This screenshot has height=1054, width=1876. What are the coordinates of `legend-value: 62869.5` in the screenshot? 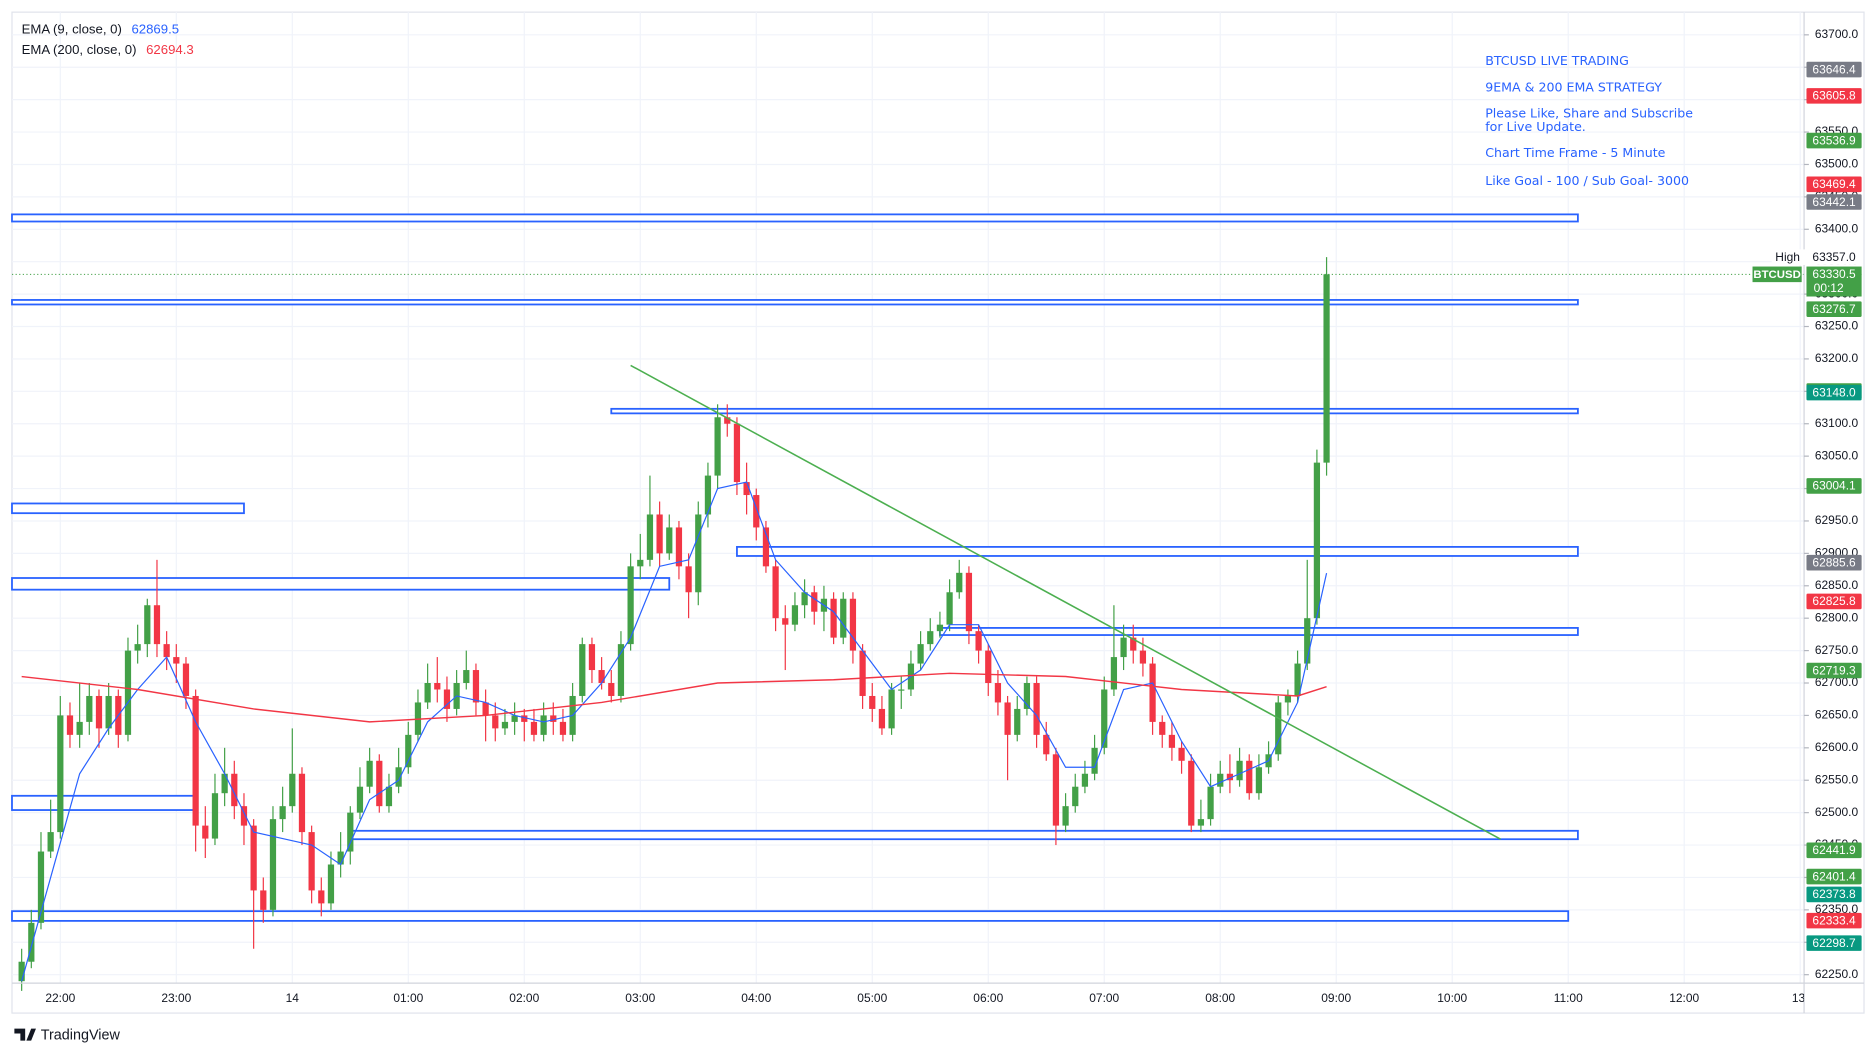 It's located at (155, 29).